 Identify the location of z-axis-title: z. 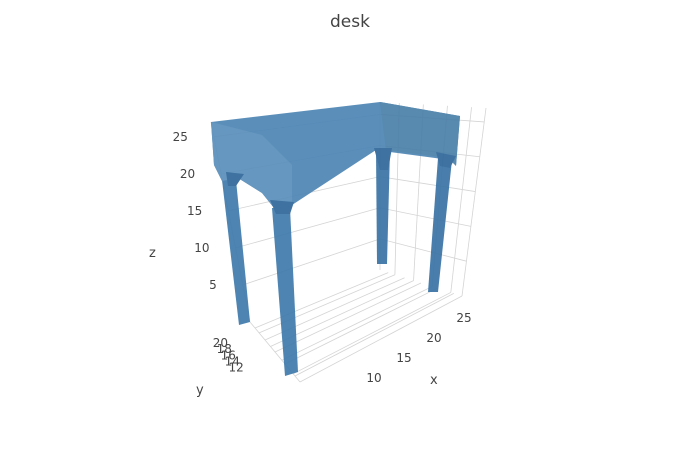
(152, 253).